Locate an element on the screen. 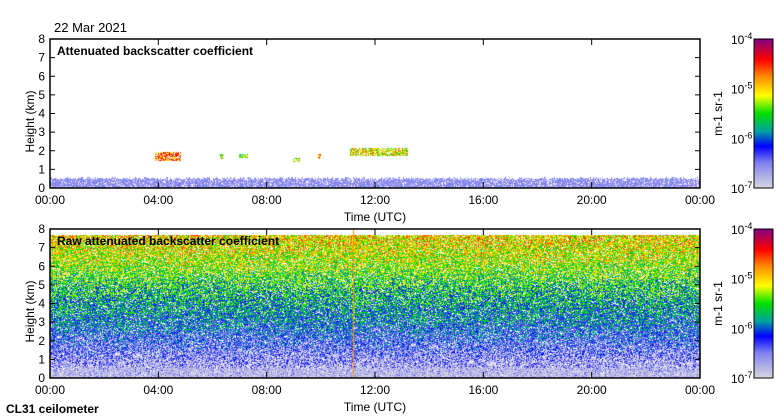  date-label: 22 Mar 2021 is located at coordinates (90, 27).